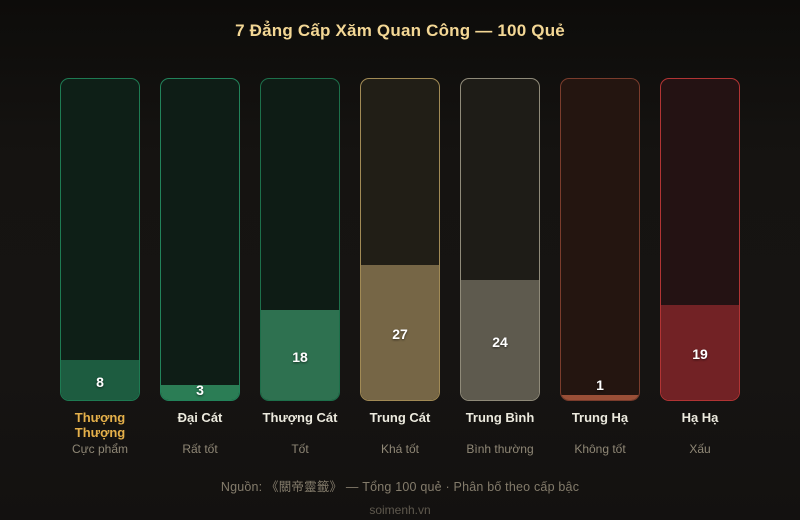 The width and height of the screenshot is (800, 520). I want to click on bar-value-label: 1, so click(600, 385).